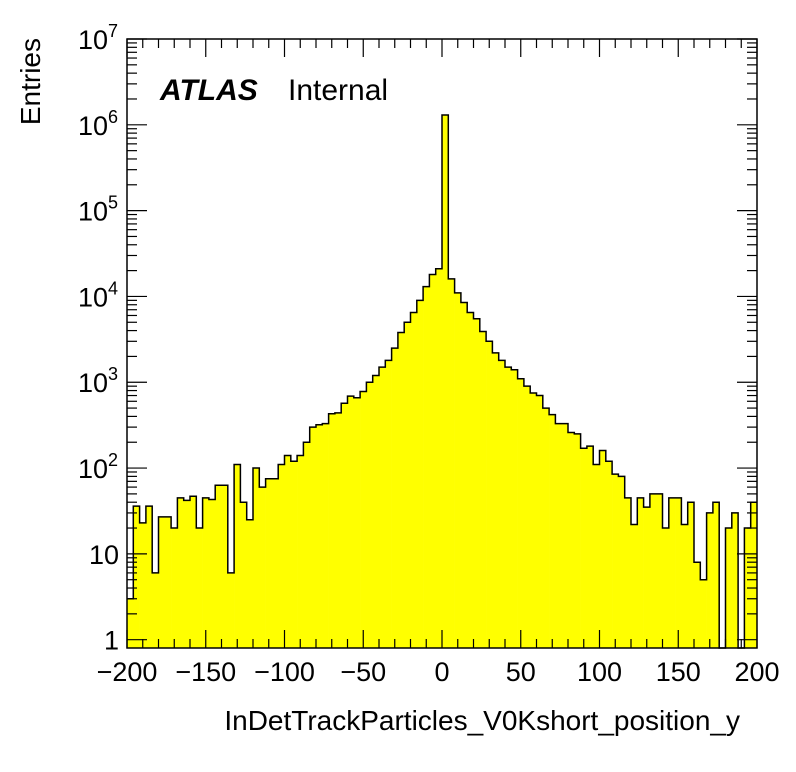  Describe the element at coordinates (111, 641) in the screenshot. I see `y-tick-label: 1` at that location.